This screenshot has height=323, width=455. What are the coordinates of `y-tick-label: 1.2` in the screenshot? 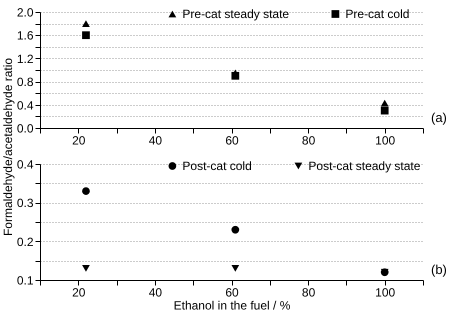 It's located at (25, 59).